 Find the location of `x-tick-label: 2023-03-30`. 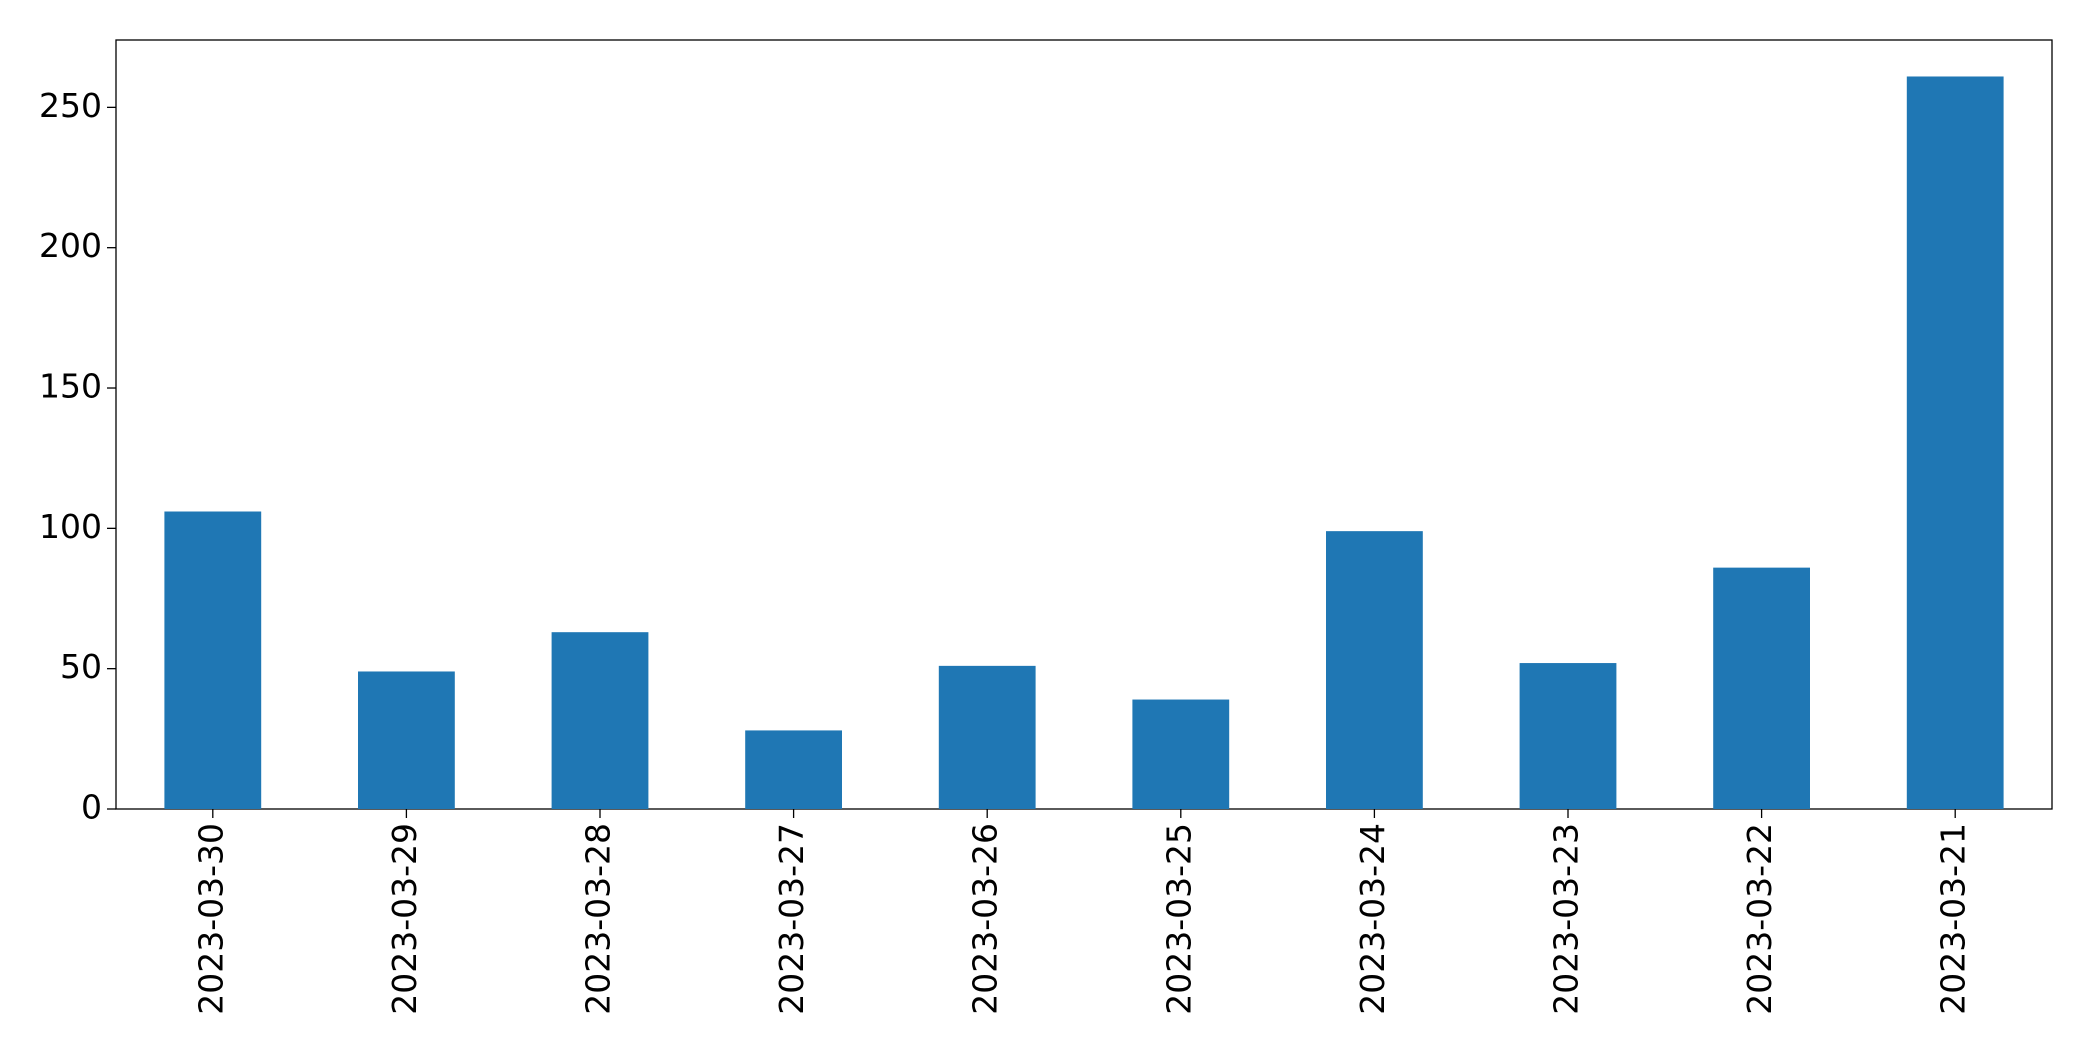

x-tick-label: 2023-03-30 is located at coordinates (210, 919).